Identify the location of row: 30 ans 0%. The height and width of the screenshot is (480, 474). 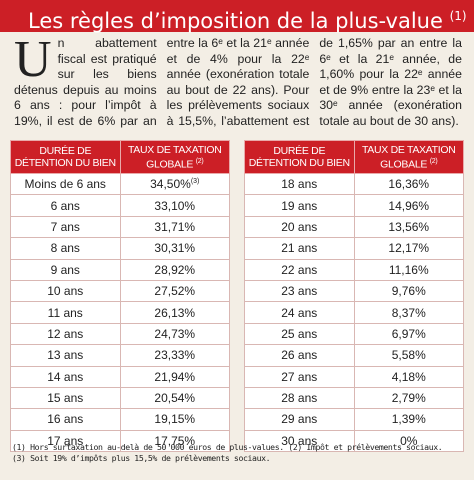
(354, 441).